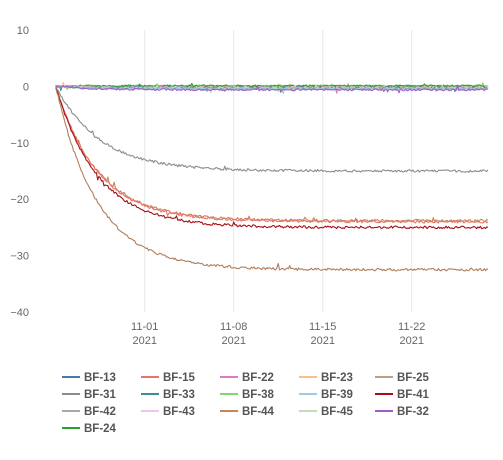 This screenshot has height=460, width=503. What do you see at coordinates (413, 378) in the screenshot?
I see `legend-label-bf-25: BF-25` at bounding box center [413, 378].